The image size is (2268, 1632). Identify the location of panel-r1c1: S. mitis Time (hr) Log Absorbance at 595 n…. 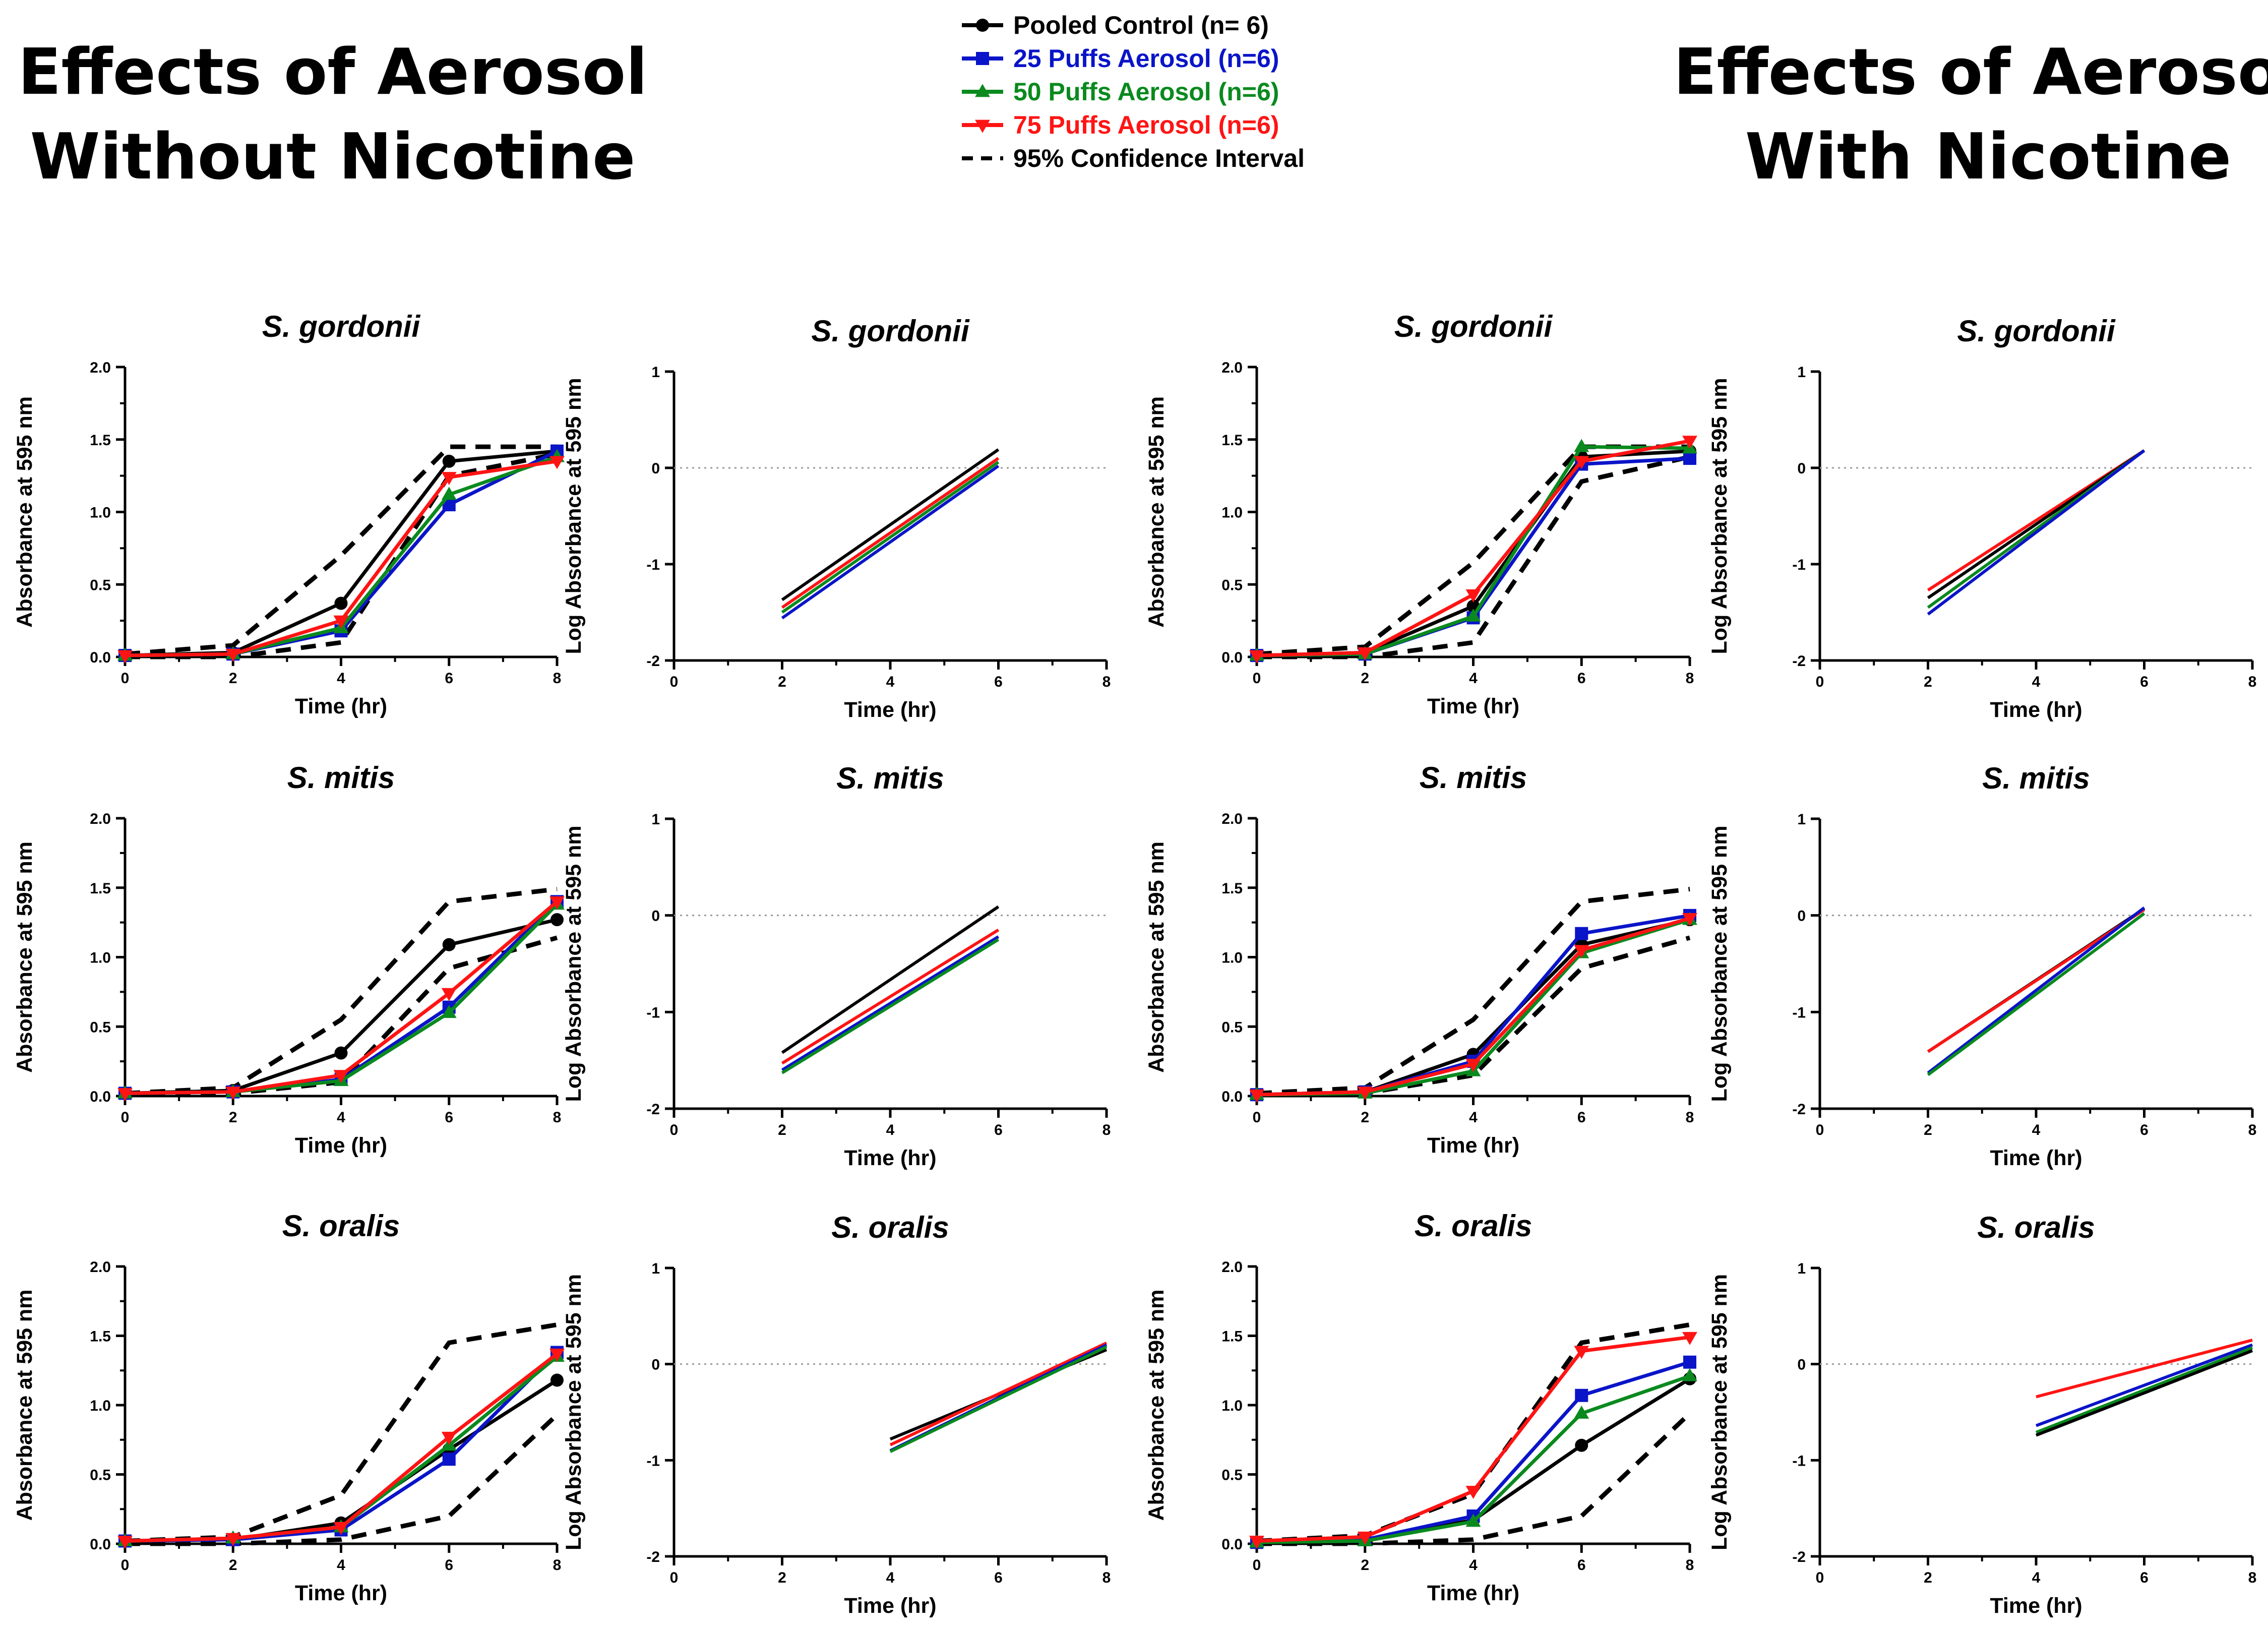
(836, 965).